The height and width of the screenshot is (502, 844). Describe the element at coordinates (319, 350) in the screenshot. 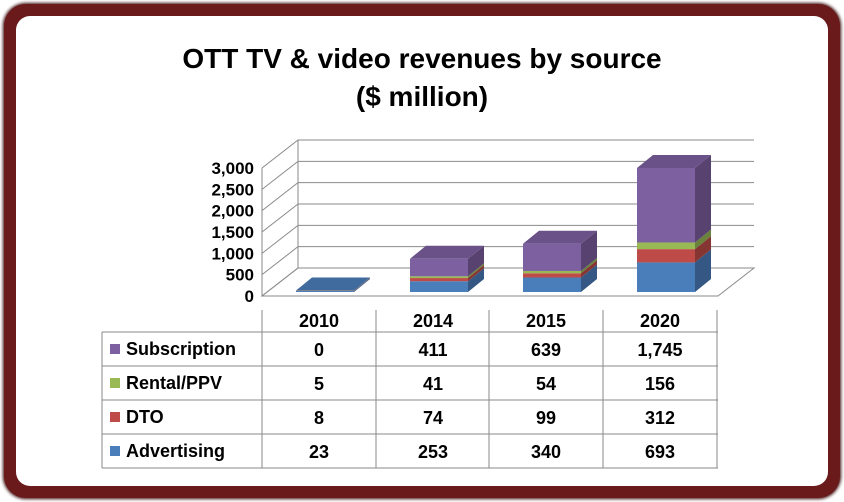

I see `data-label: 0` at that location.